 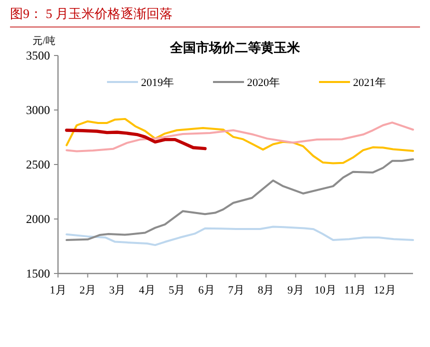 I want to click on xtick: 10月, so click(x=325, y=290).